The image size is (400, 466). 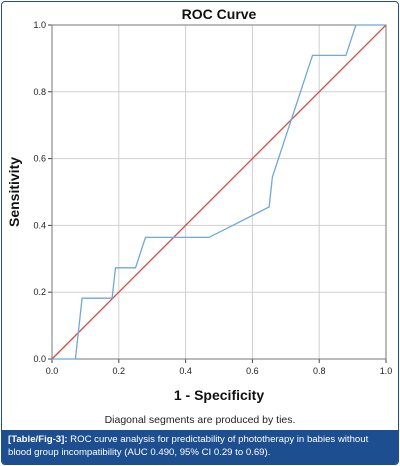 What do you see at coordinates (52, 371) in the screenshot?
I see `x-tick-label: 0.0` at bounding box center [52, 371].